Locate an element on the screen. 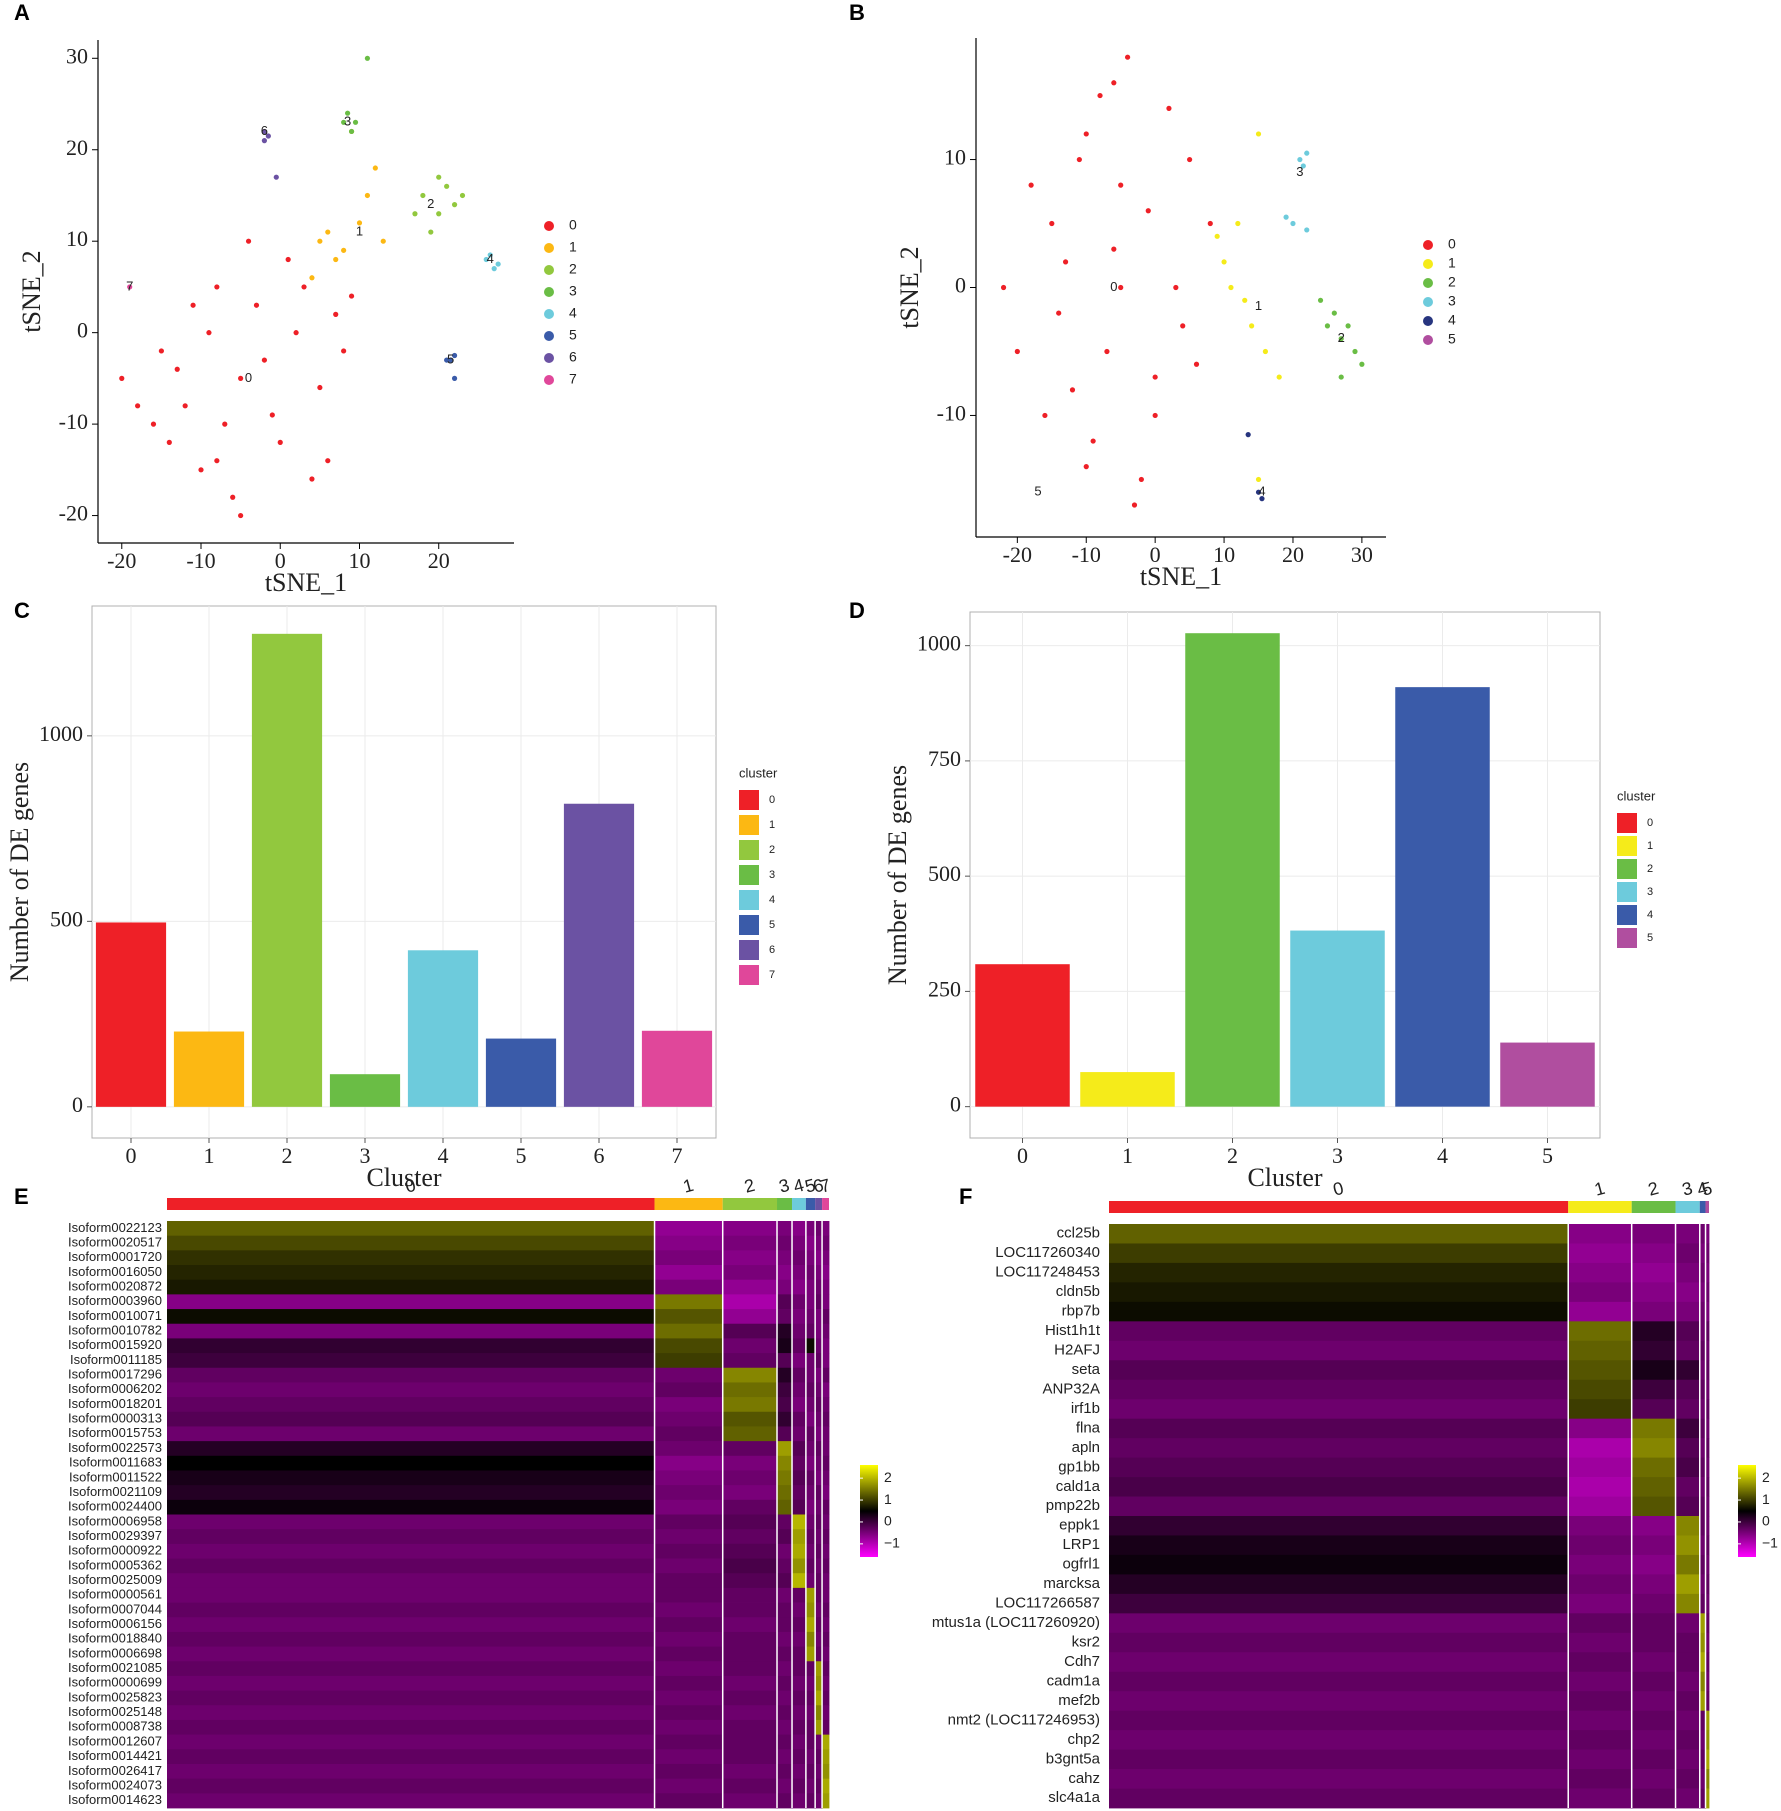 The image size is (1781, 1811). gene-label: Isoform0016050 is located at coordinates (115, 1271).